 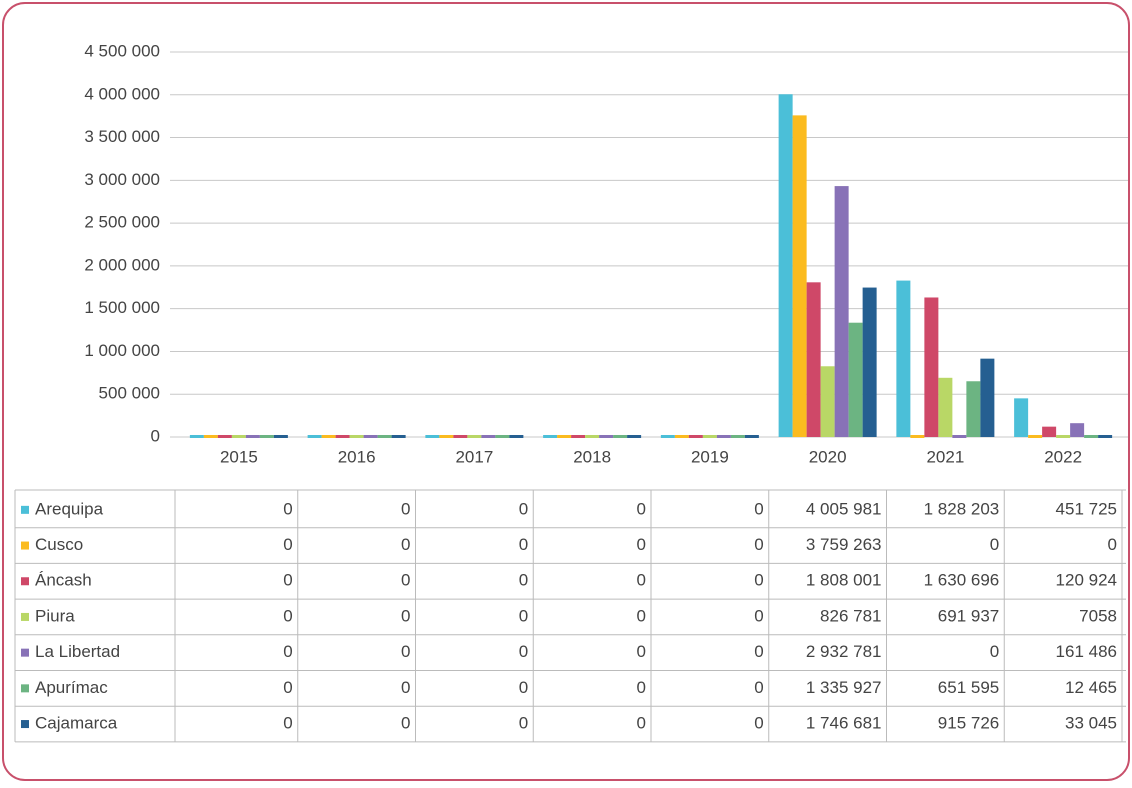 What do you see at coordinates (122, 179) in the screenshot?
I see `y-tick-label: 3 000 000` at bounding box center [122, 179].